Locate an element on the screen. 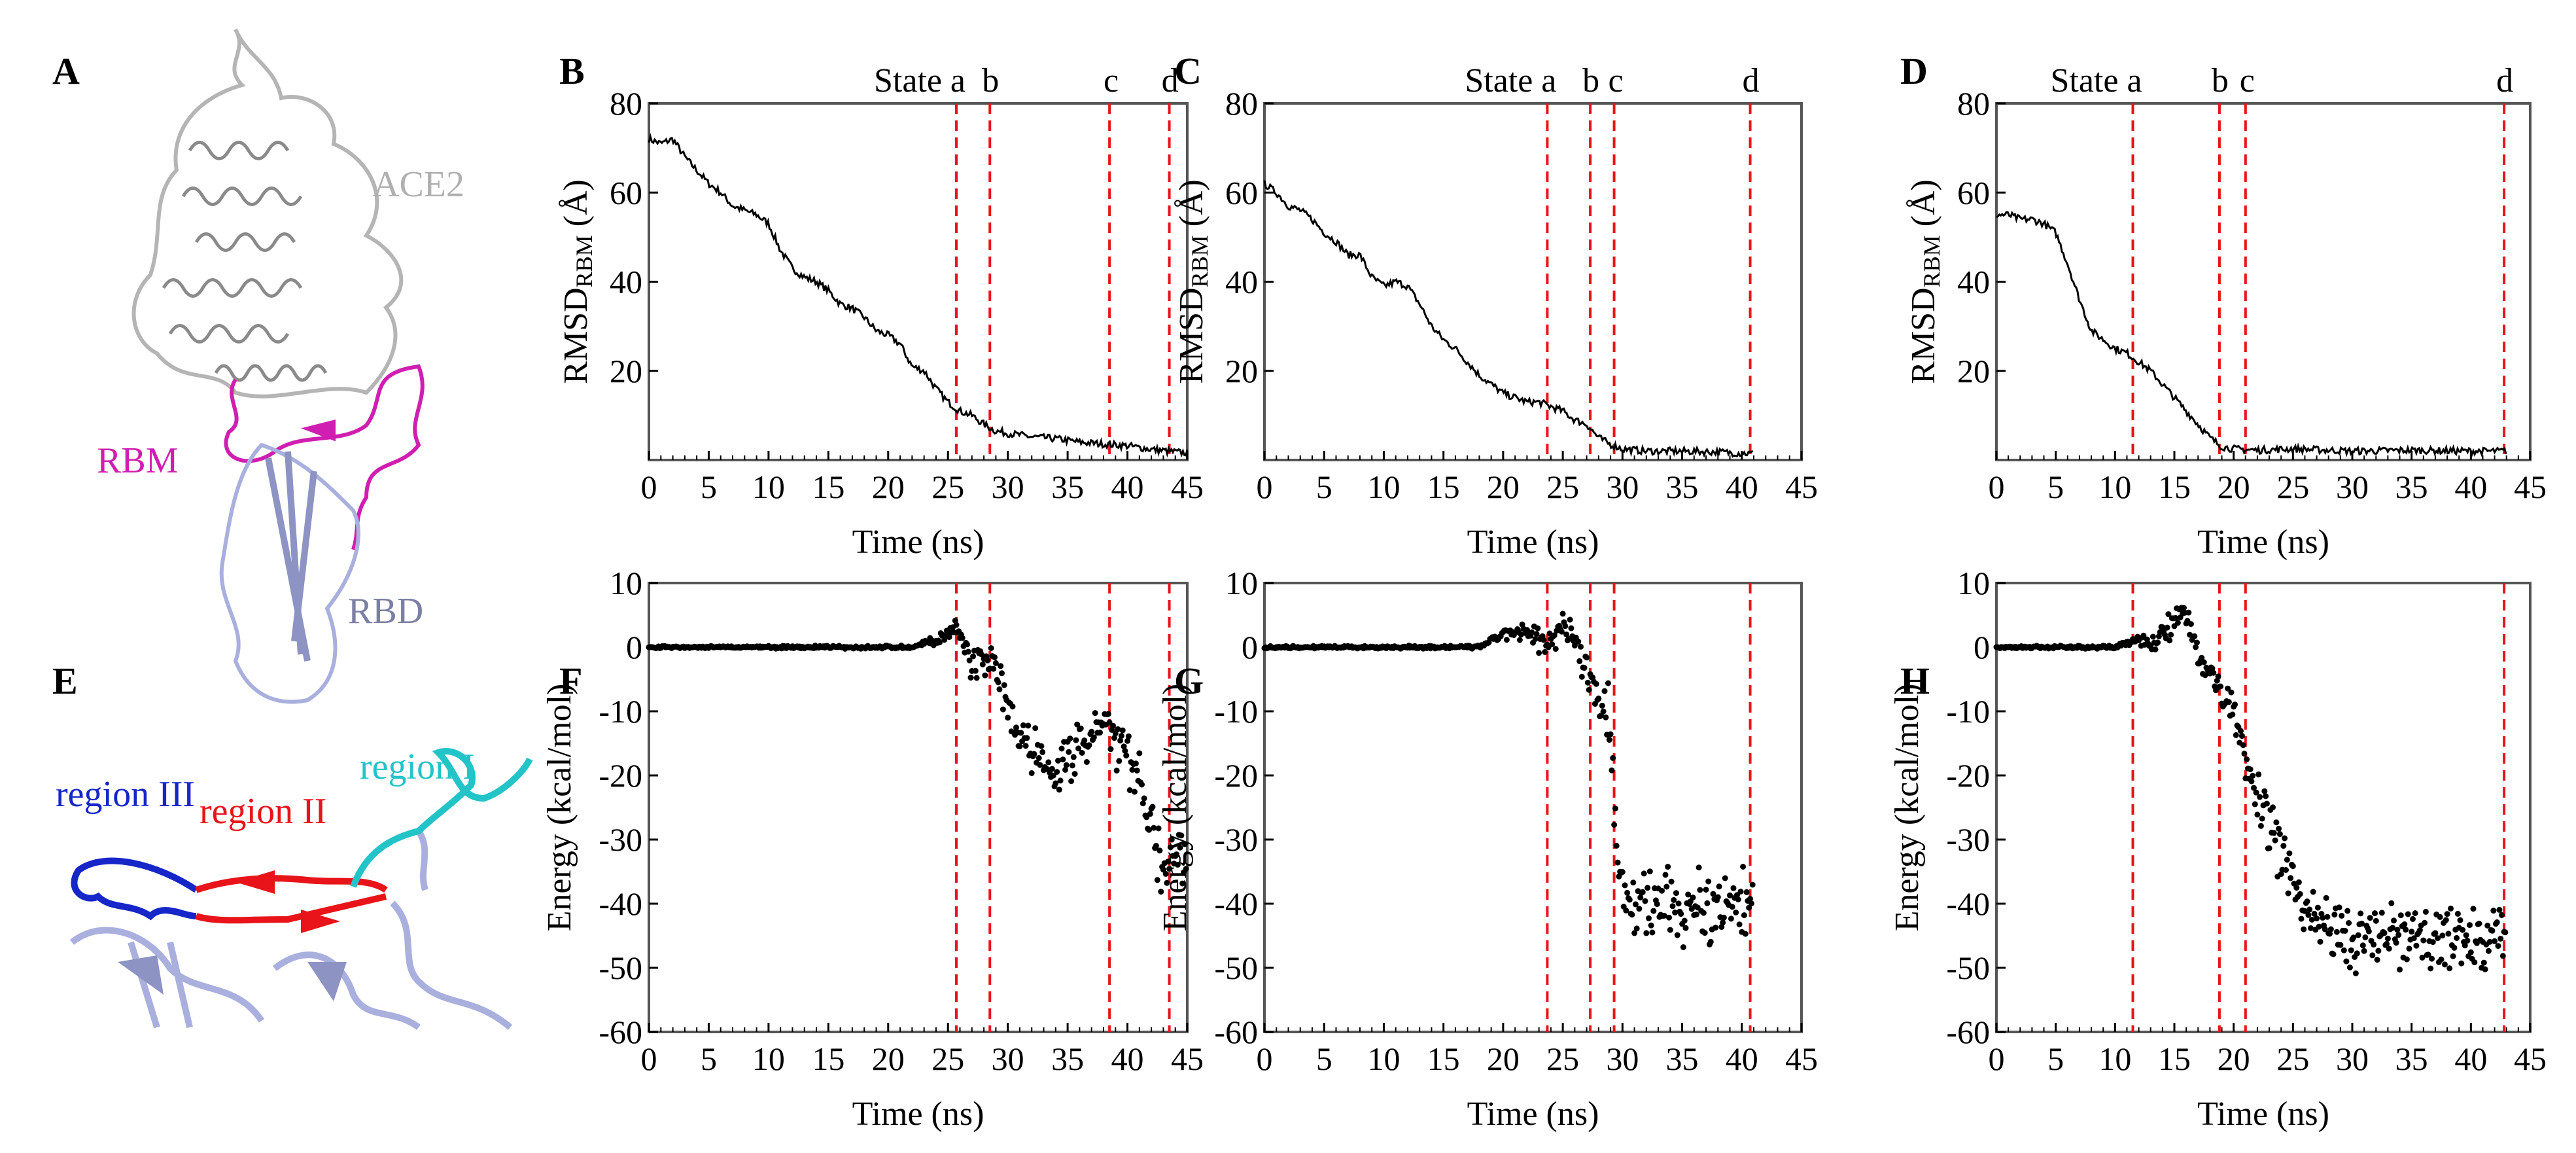 The image size is (2576, 1153). y-axis-label: RMSDRBM (Å) is located at coordinates (577, 282).